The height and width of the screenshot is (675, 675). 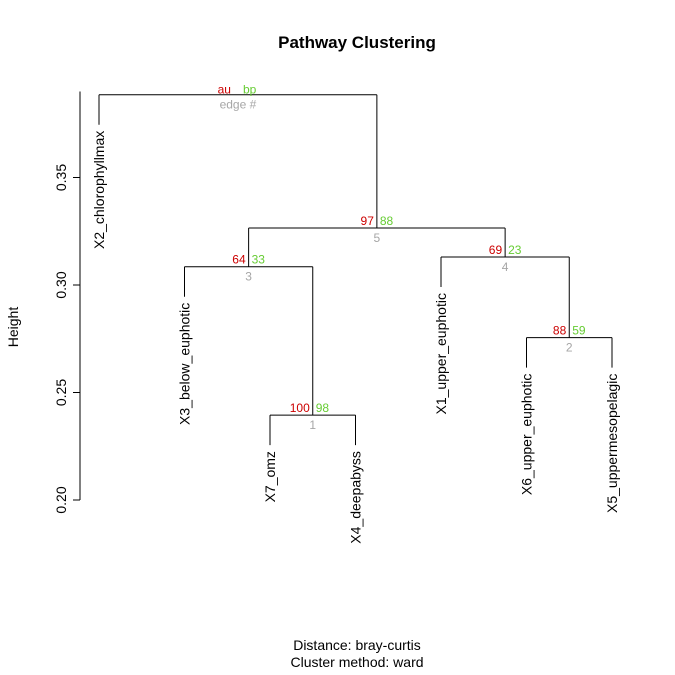 What do you see at coordinates (505, 267) in the screenshot?
I see `edge-number-4: 4` at bounding box center [505, 267].